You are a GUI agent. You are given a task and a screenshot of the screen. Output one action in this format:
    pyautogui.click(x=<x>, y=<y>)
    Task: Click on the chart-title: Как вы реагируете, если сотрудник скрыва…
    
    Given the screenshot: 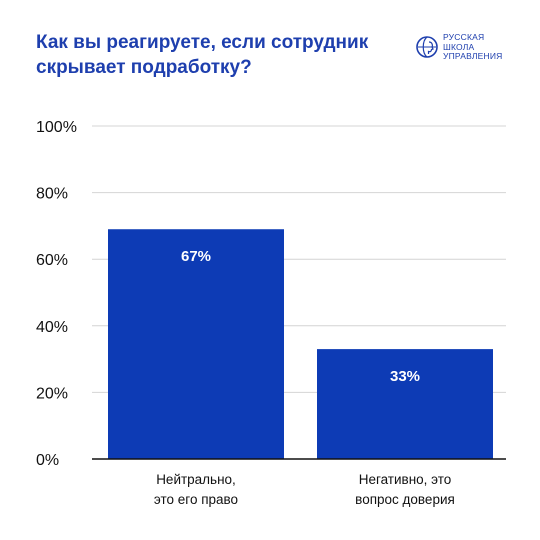 What is the action you would take?
    pyautogui.click(x=216, y=55)
    